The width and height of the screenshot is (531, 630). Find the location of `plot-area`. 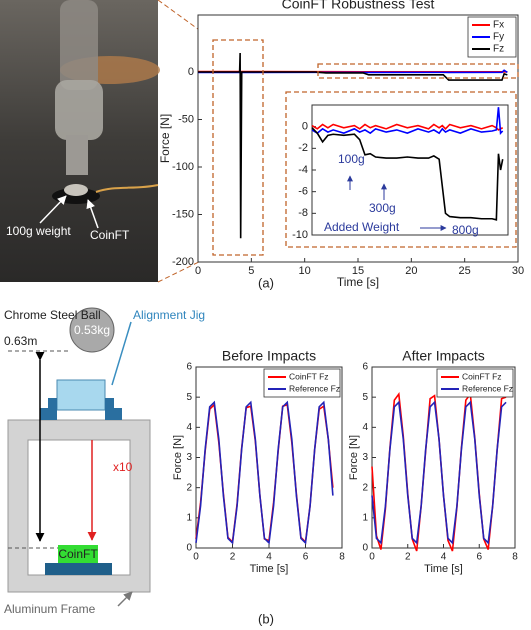

plot-area is located at coordinates (410, 170).